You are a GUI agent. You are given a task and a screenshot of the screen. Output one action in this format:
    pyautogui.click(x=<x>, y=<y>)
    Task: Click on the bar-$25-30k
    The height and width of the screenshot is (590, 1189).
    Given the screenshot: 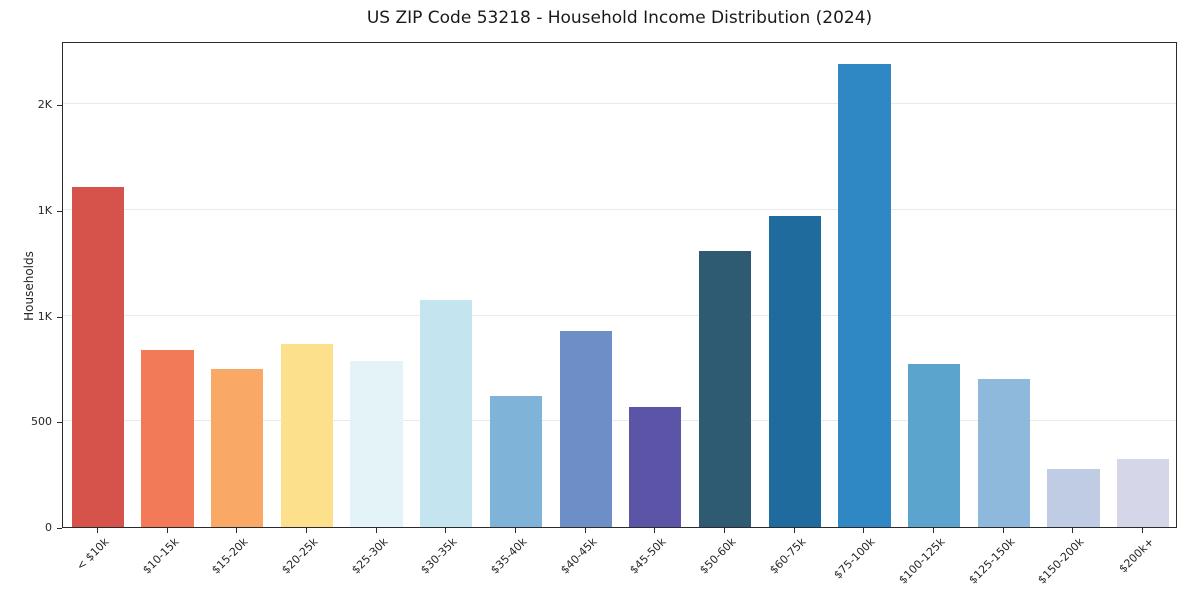 What is the action you would take?
    pyautogui.click(x=376, y=444)
    